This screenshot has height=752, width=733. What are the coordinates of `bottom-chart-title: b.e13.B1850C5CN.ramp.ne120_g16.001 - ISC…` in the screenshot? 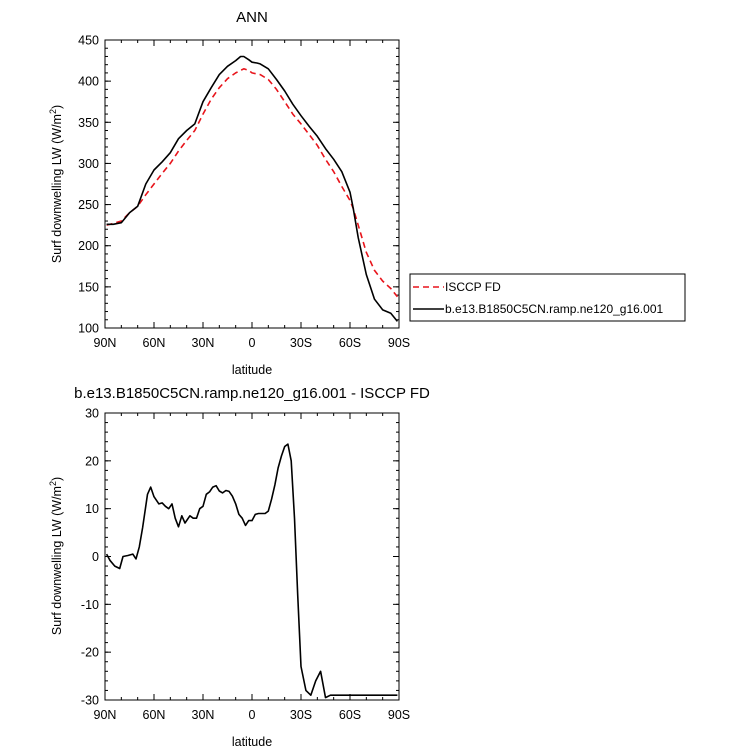 It's located at (252, 393).